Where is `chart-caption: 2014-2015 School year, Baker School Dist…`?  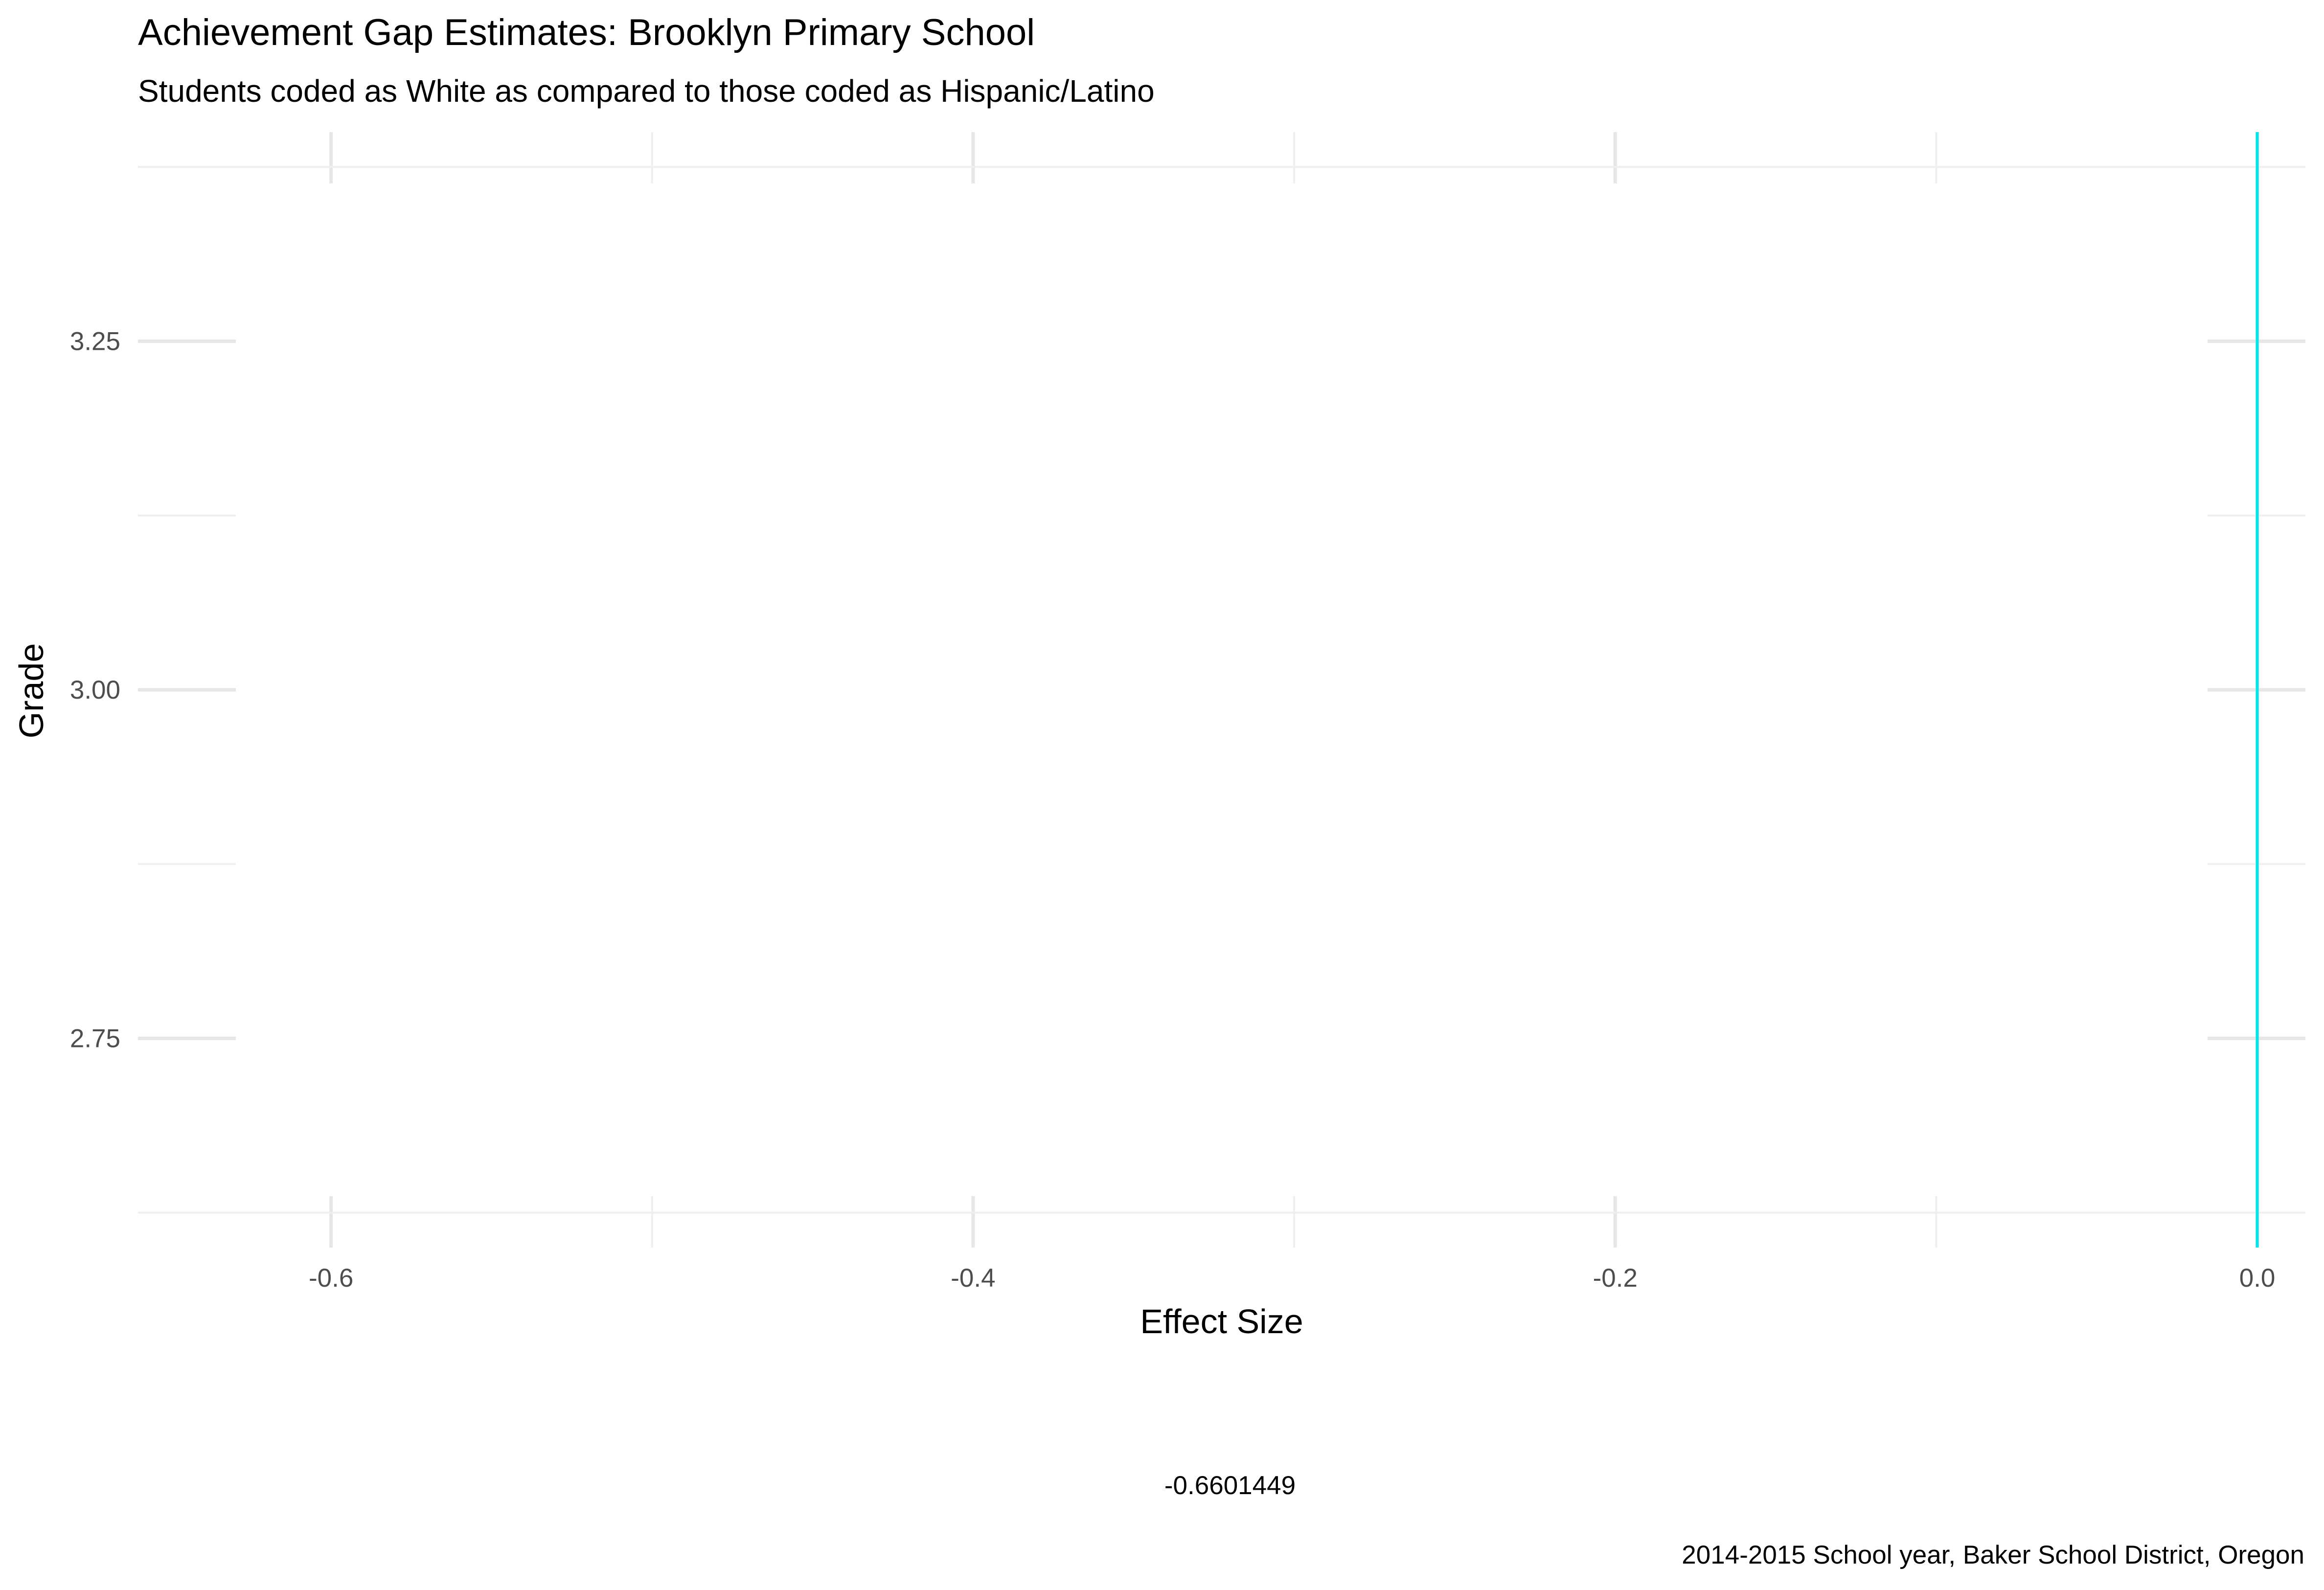 chart-caption: 2014-2015 School year, Baker School Dist… is located at coordinates (1993, 1555).